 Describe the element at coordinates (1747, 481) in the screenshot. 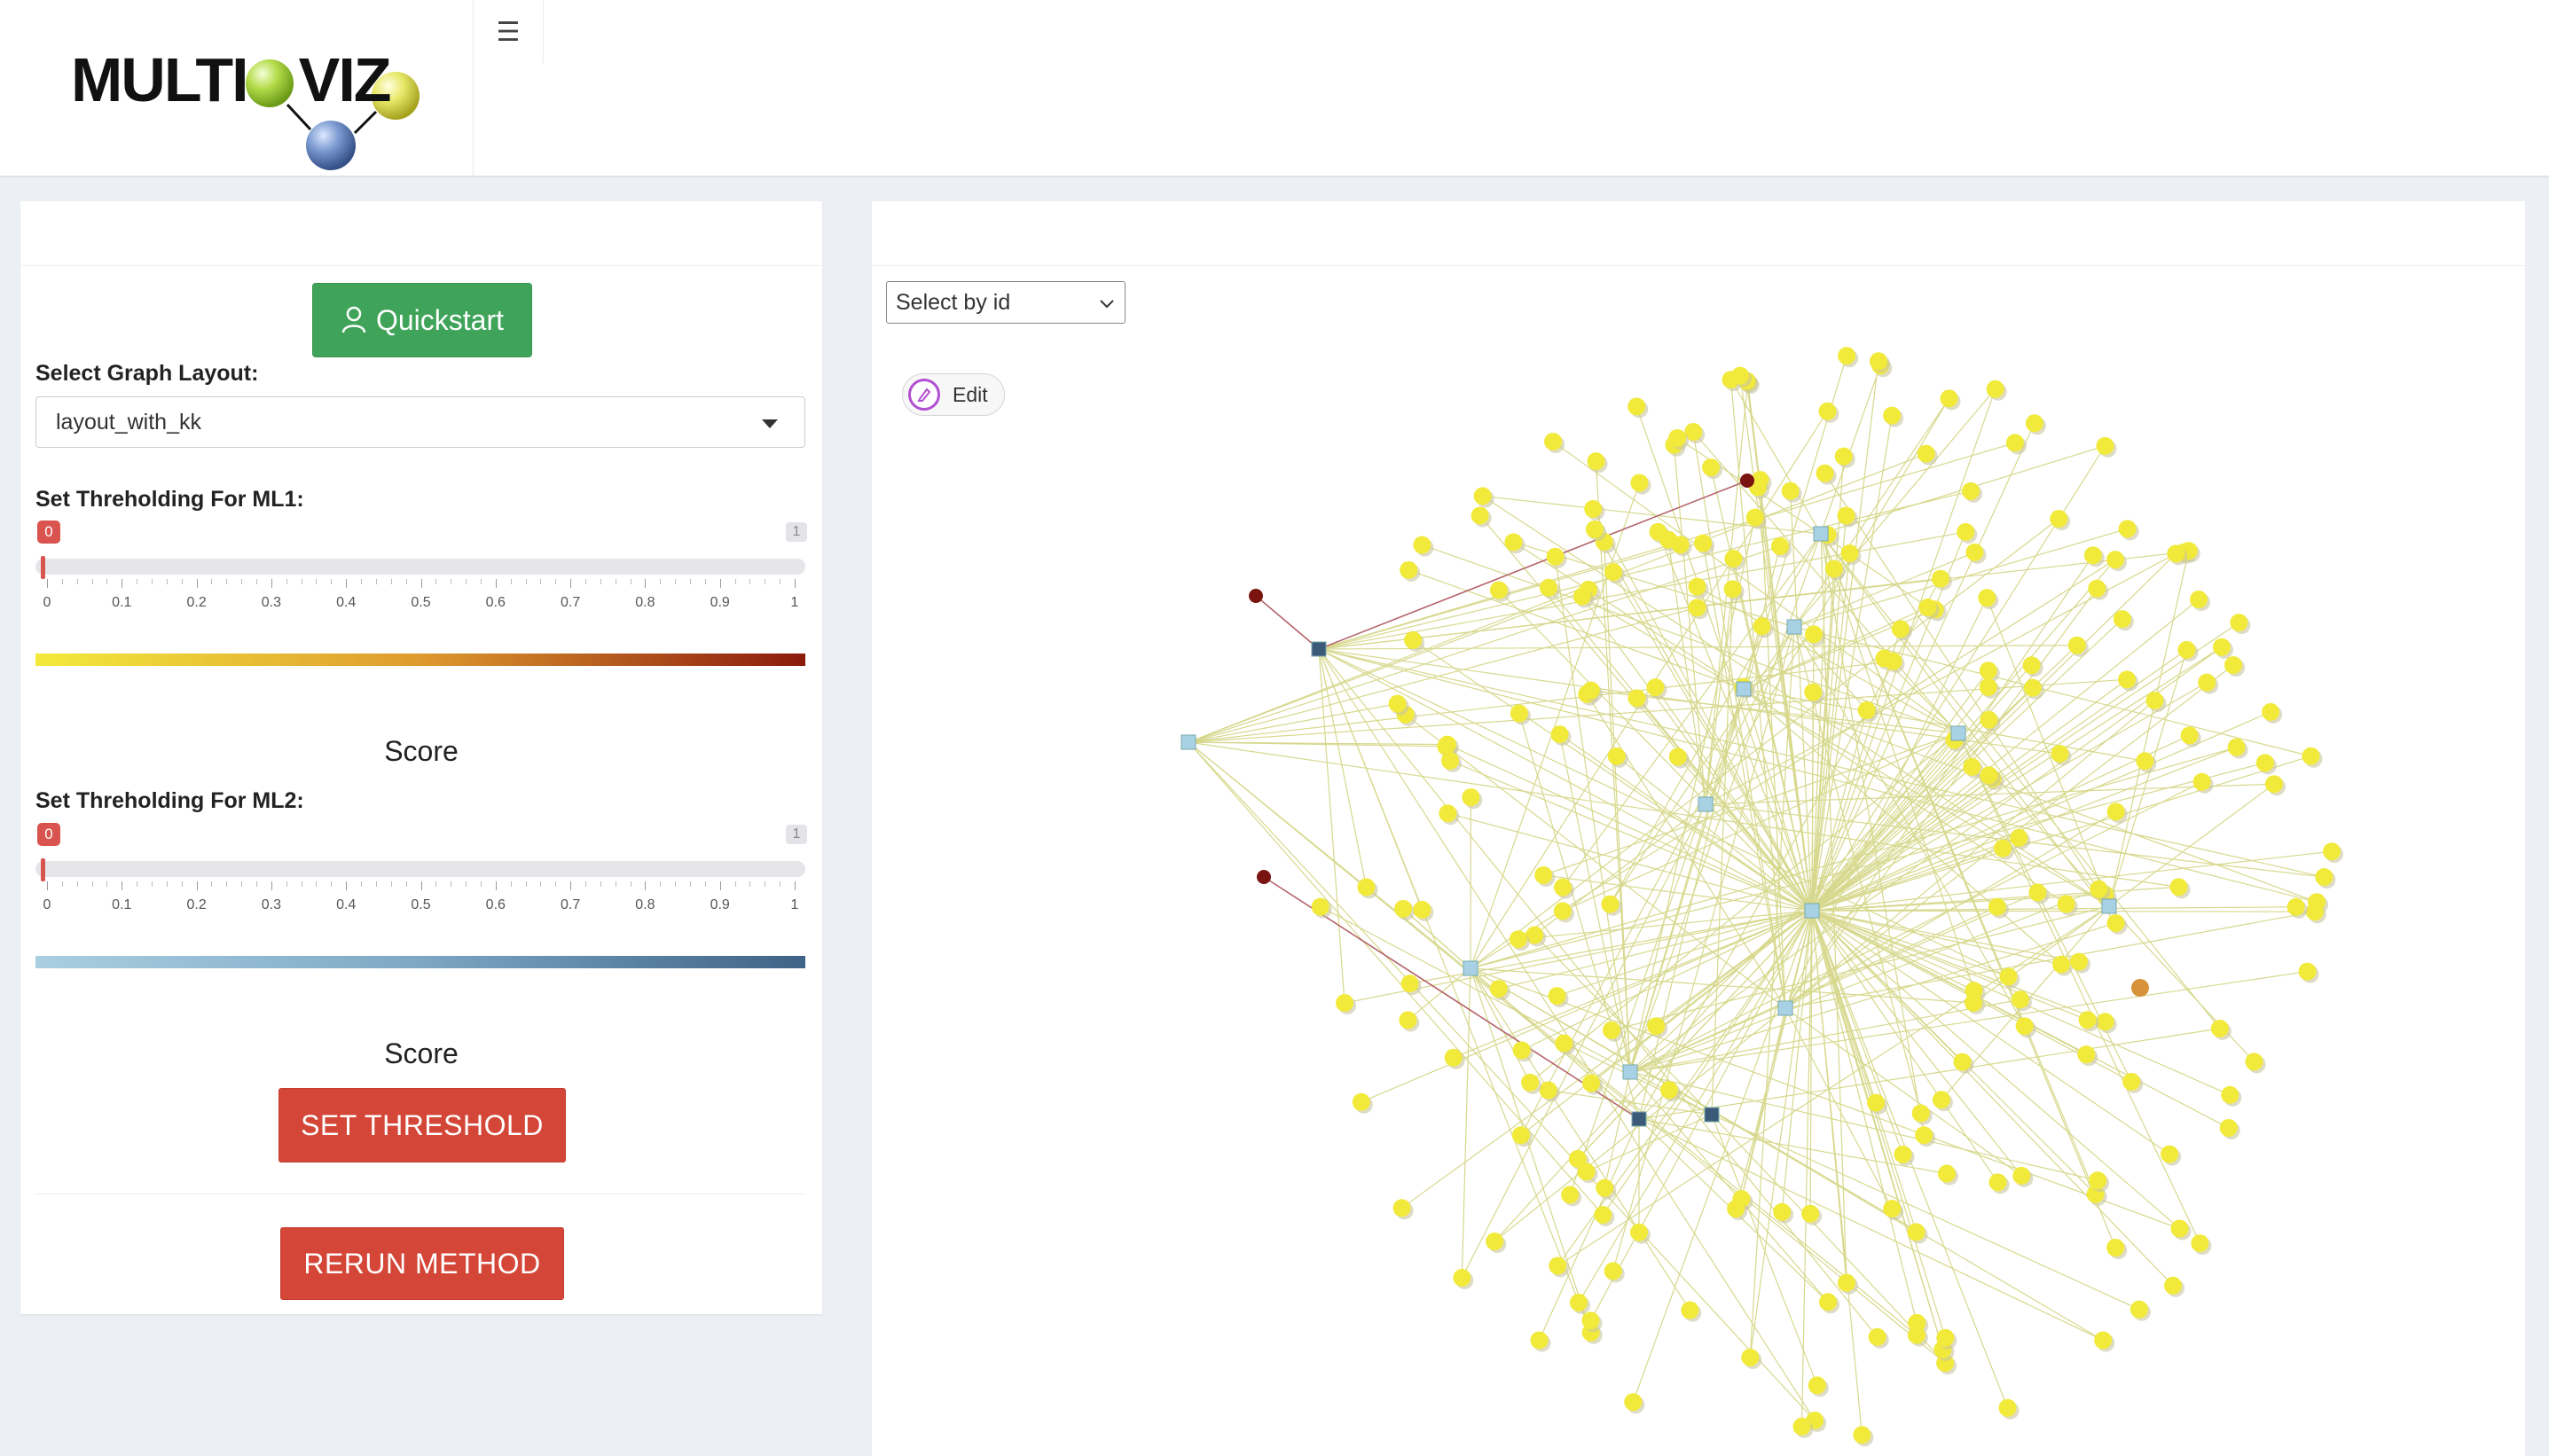

I see `network-node-highlight` at that location.